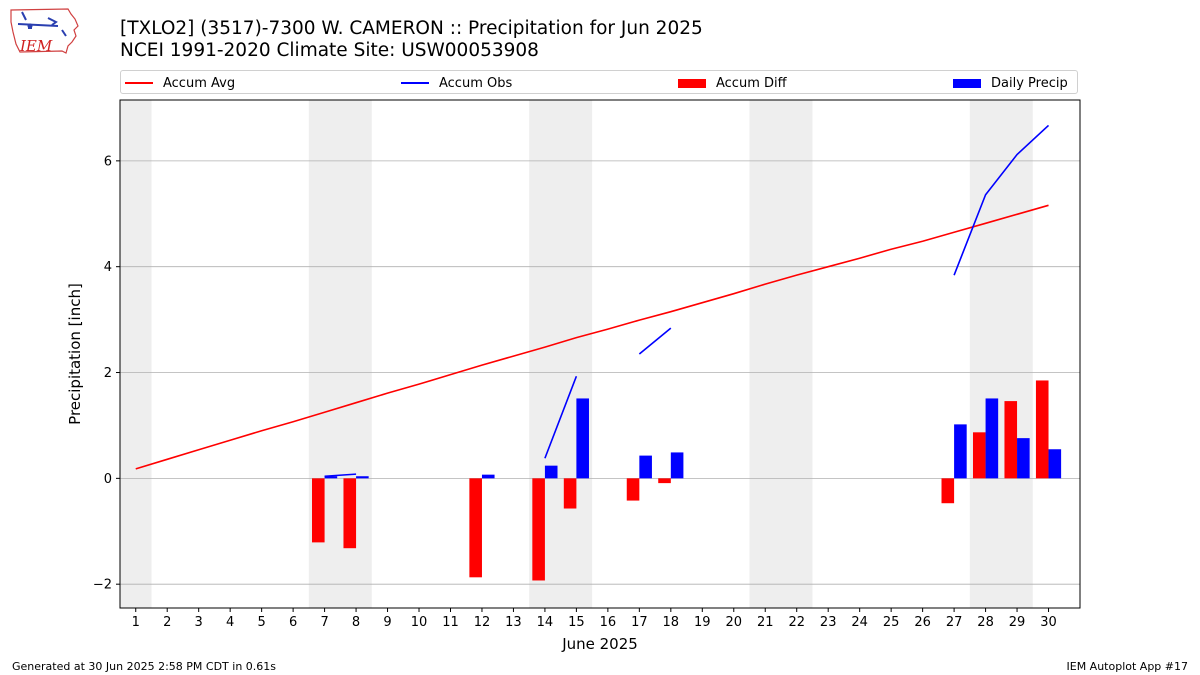 This screenshot has width=1200, height=675. What do you see at coordinates (108, 479) in the screenshot?
I see `y-tick-label: 0` at bounding box center [108, 479].